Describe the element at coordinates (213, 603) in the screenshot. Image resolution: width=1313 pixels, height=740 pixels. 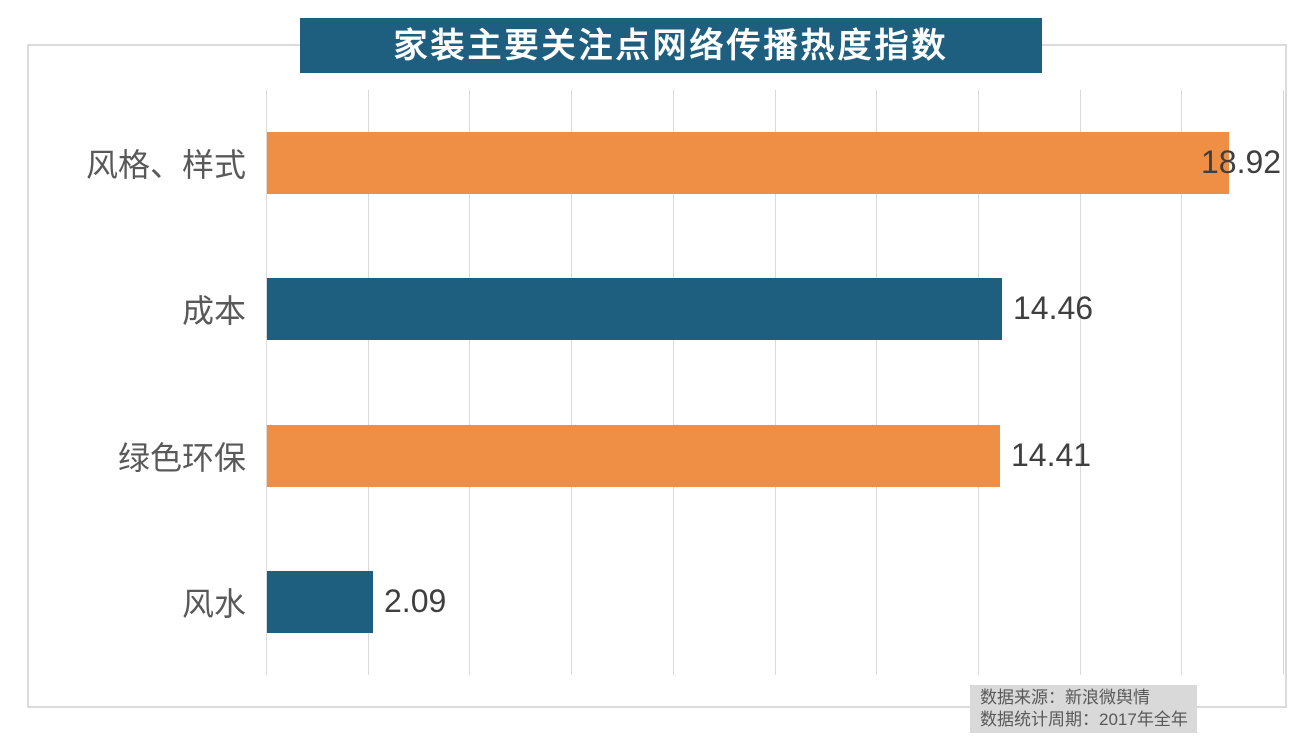
I see `category-label: 风水` at that location.